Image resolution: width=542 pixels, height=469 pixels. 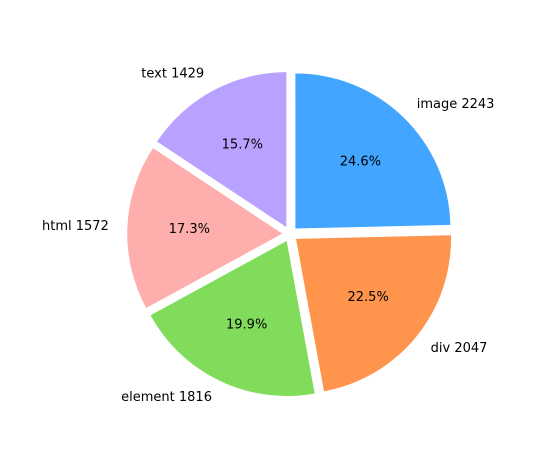 I want to click on pie-slice-text, so click(x=222, y=150).